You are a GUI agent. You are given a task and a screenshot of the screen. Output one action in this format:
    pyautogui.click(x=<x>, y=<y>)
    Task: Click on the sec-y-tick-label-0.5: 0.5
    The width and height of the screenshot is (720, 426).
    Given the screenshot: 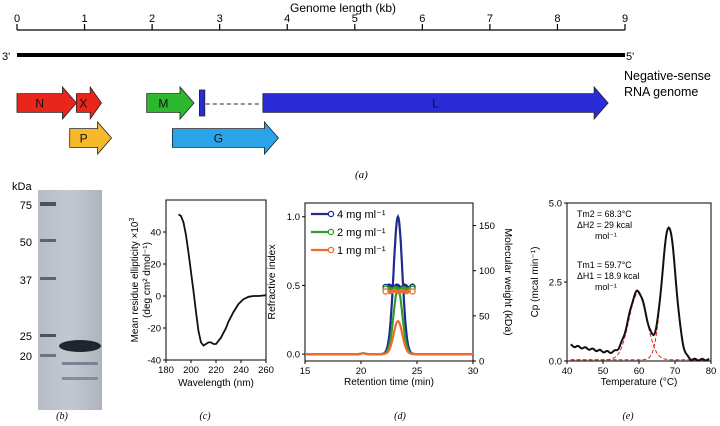 What is the action you would take?
    pyautogui.click(x=293, y=286)
    